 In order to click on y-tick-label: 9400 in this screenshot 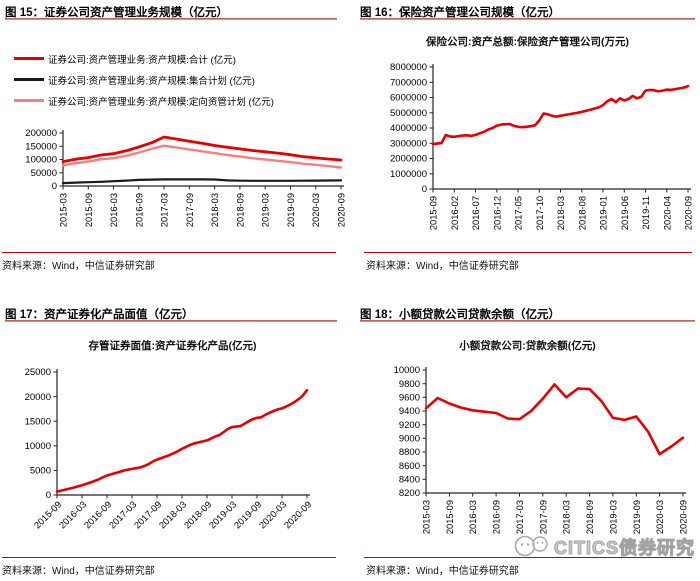, I will do `click(409, 411)`.